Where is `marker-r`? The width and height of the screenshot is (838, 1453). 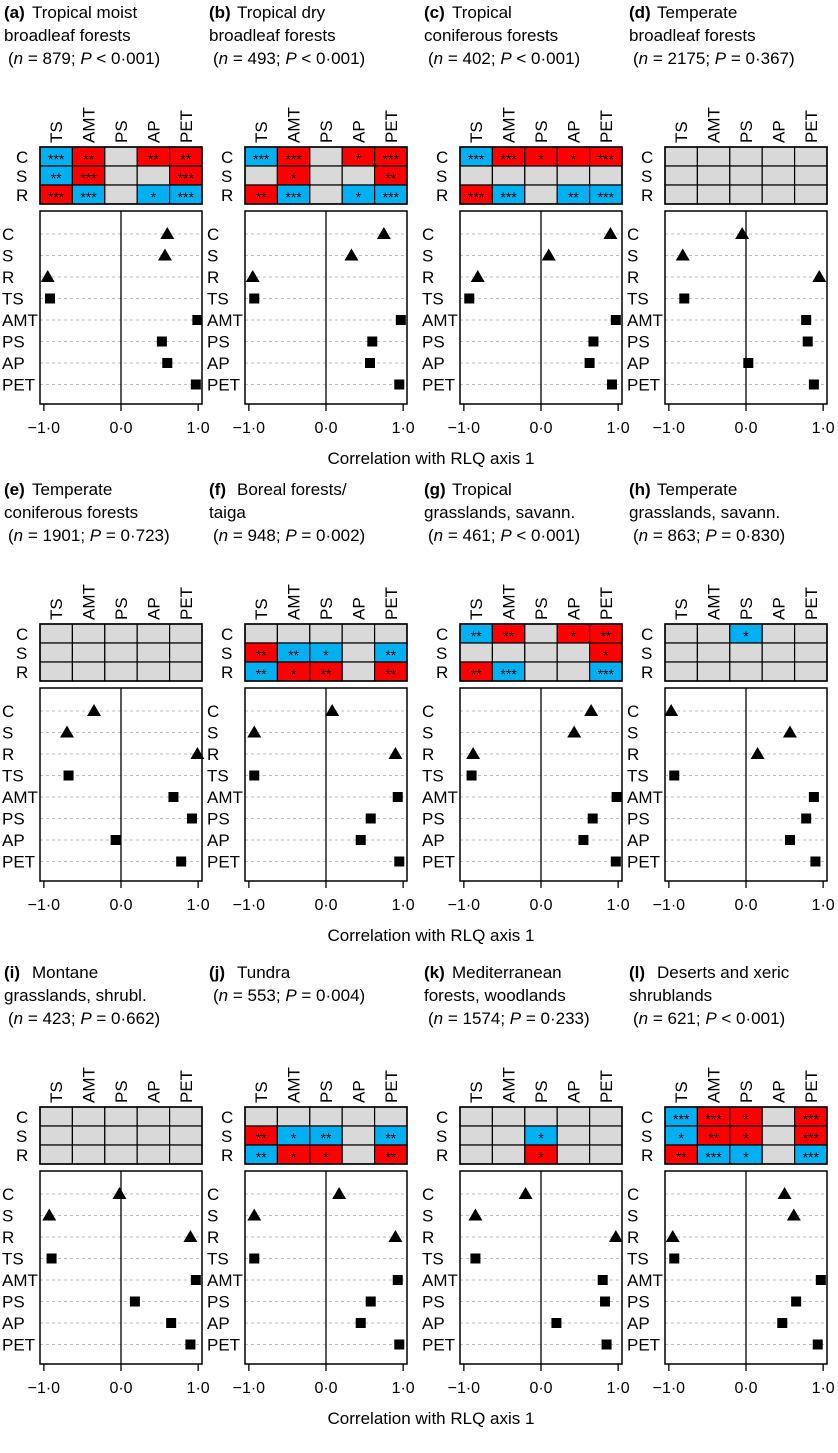 marker-r is located at coordinates (190, 1236).